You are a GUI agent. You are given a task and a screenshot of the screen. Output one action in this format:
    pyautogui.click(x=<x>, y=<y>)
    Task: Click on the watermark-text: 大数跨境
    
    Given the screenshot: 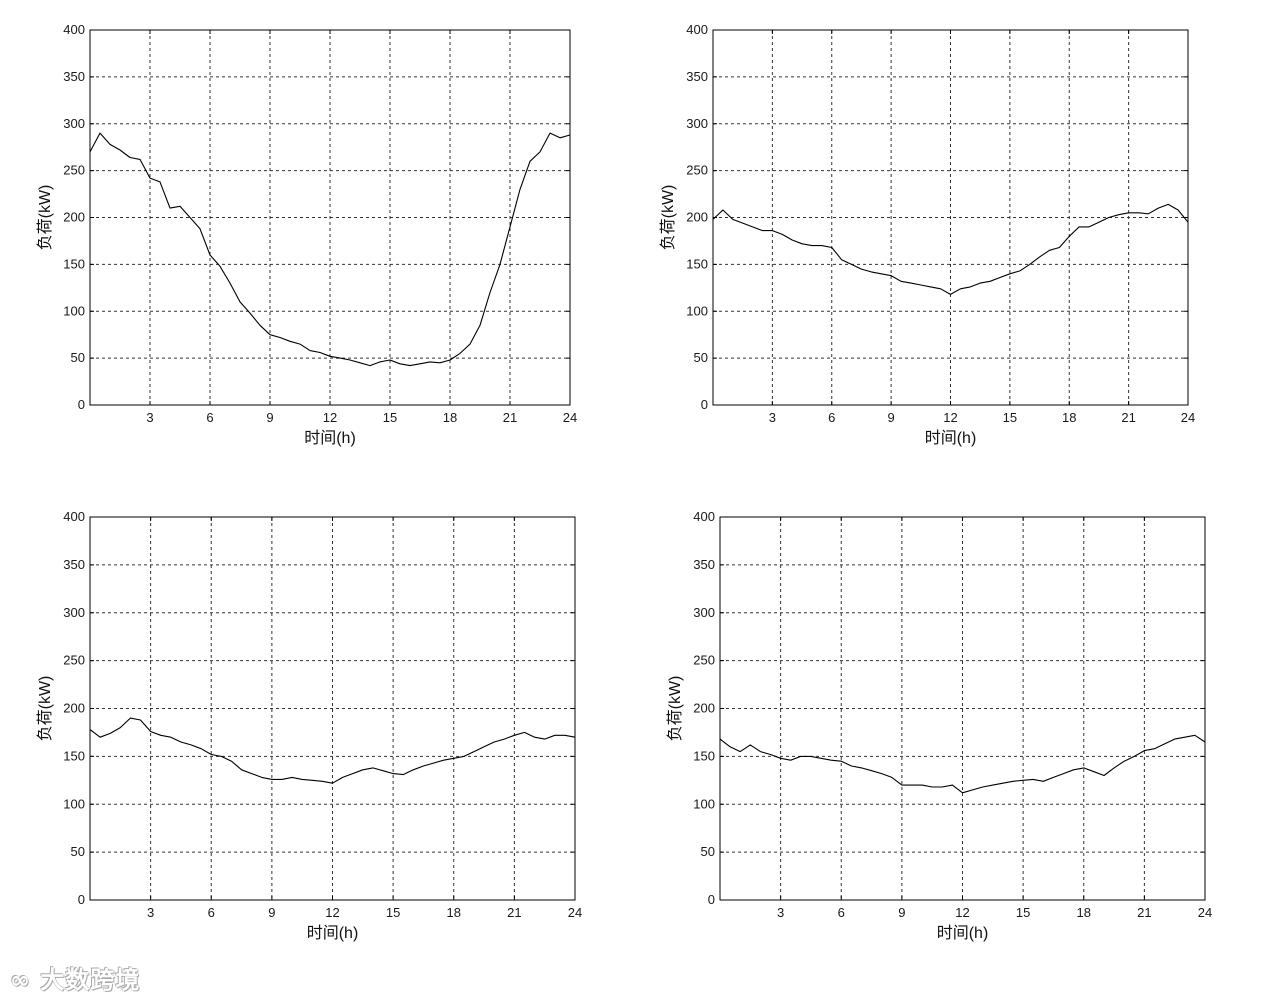 What is the action you would take?
    pyautogui.click(x=90, y=980)
    